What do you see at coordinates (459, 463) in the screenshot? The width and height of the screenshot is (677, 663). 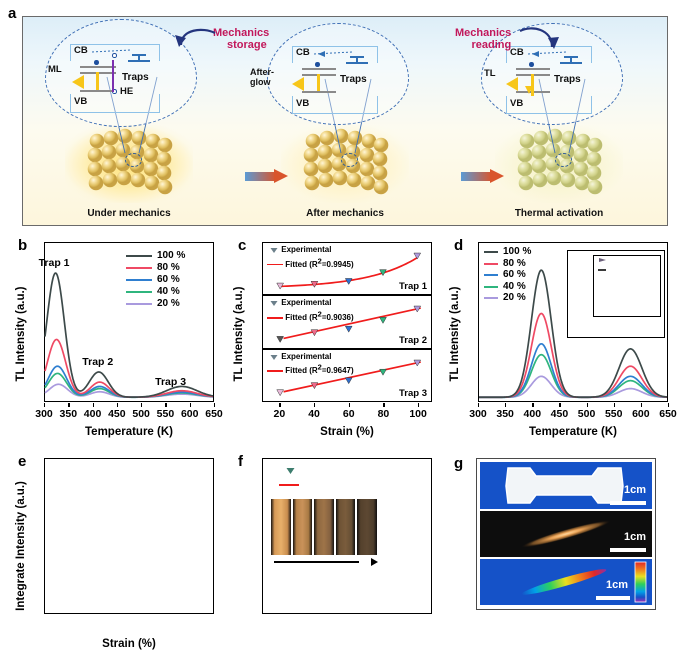 I see `panel-g-label: g` at bounding box center [459, 463].